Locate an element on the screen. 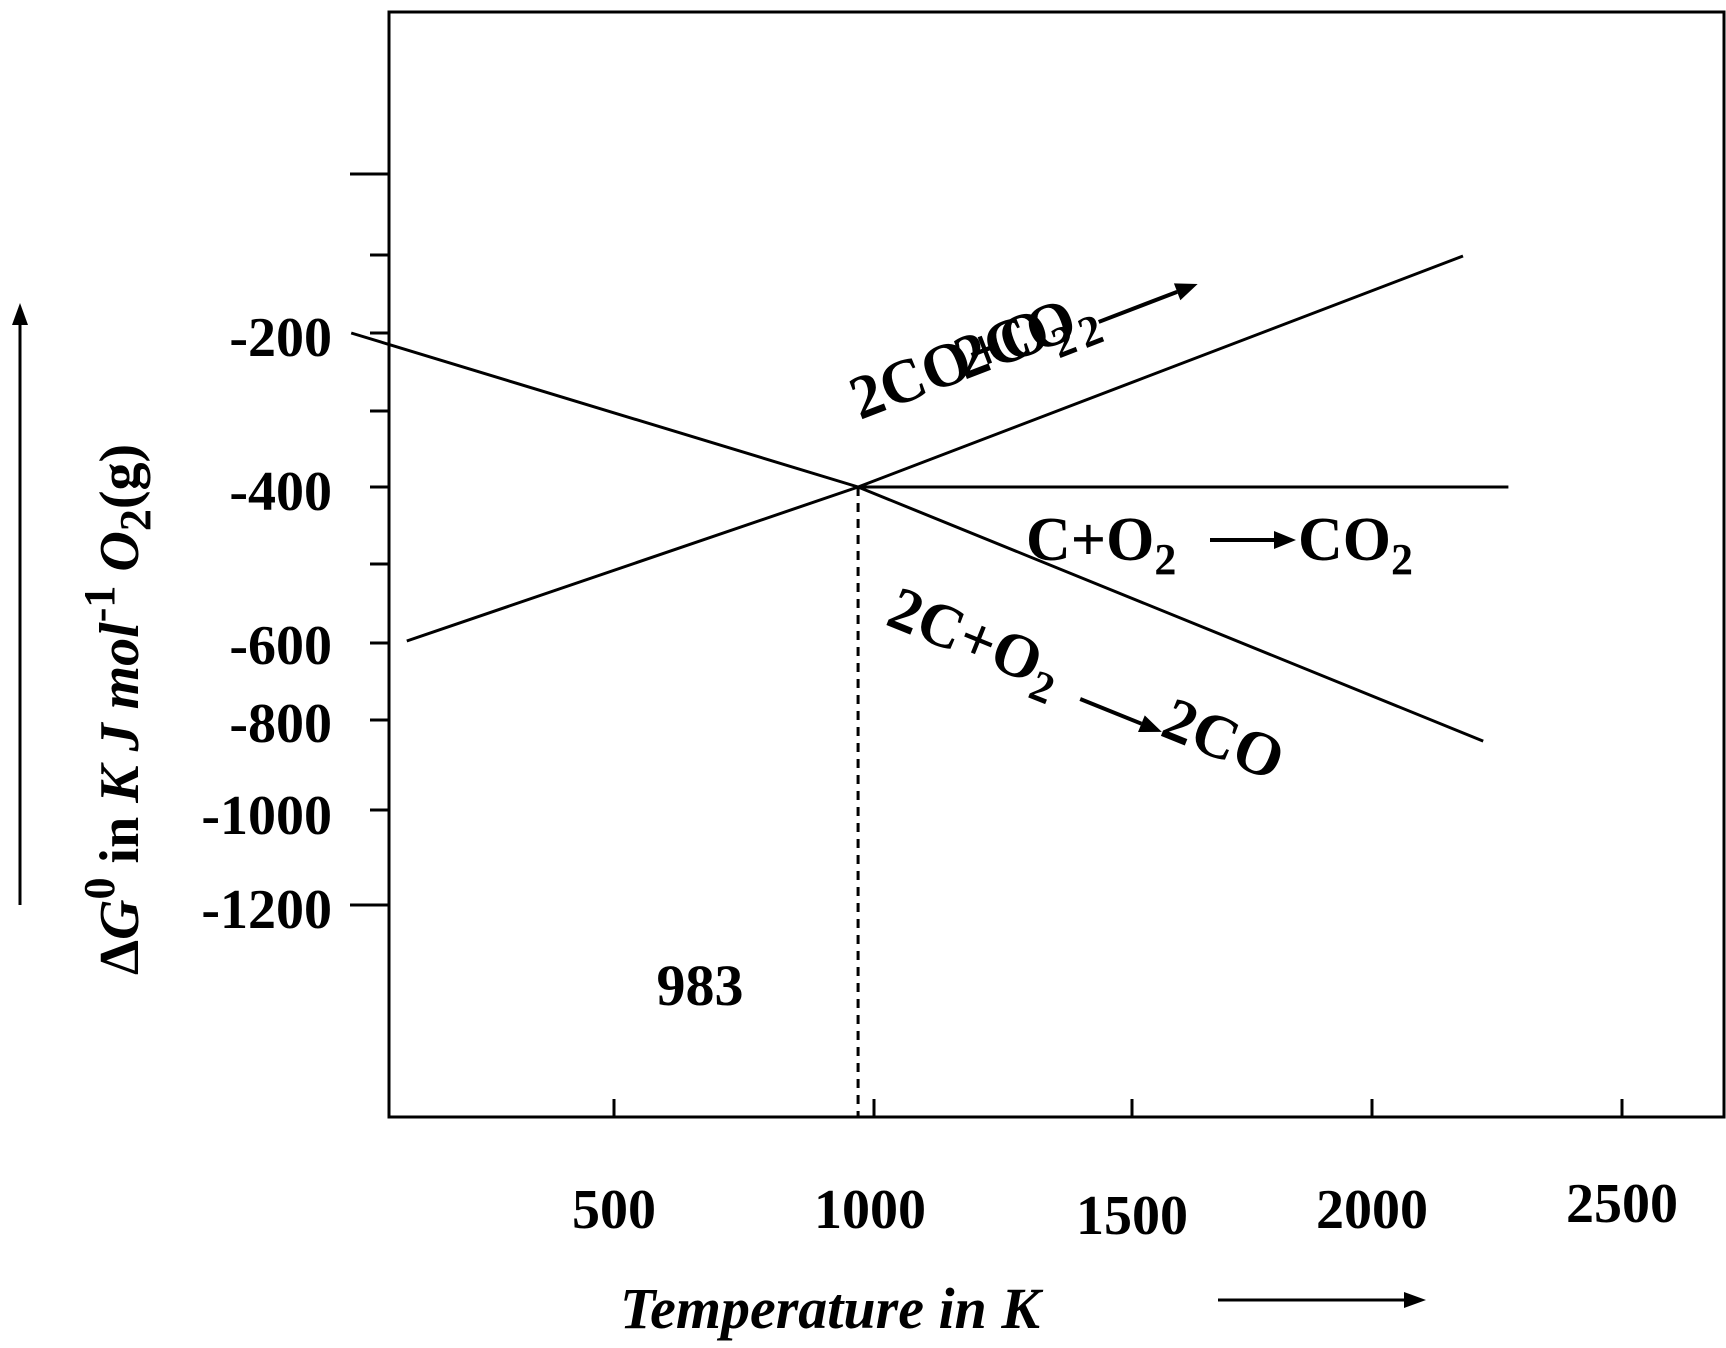  y-tick-label-neg1200: -1200 is located at coordinates (266, 910).